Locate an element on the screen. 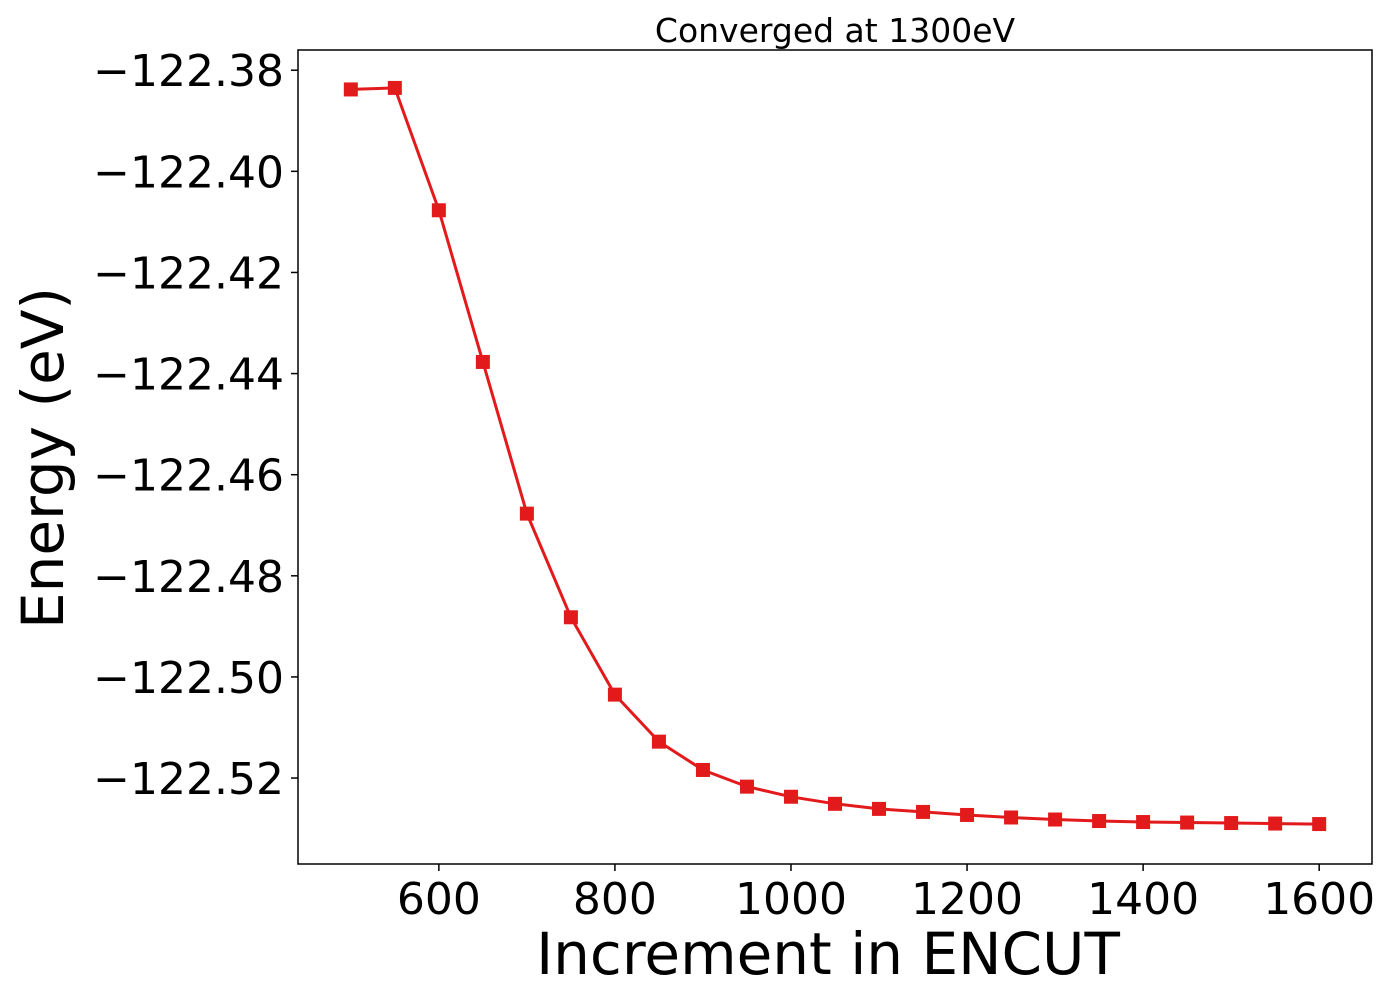 The width and height of the screenshot is (1400, 1000). y-tick-label: −122.46 is located at coordinates (188, 476).